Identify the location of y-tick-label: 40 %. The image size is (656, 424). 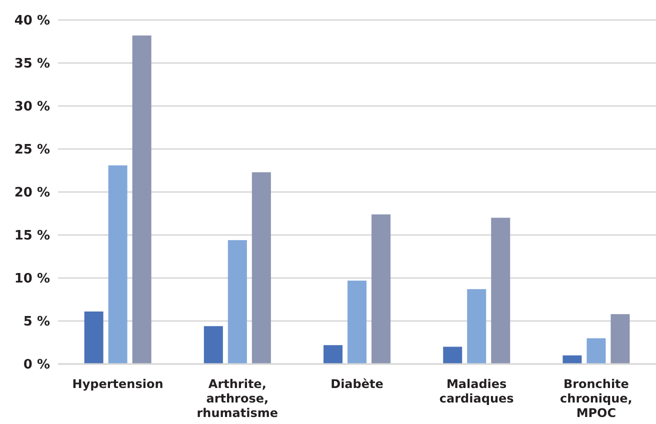
(32, 21).